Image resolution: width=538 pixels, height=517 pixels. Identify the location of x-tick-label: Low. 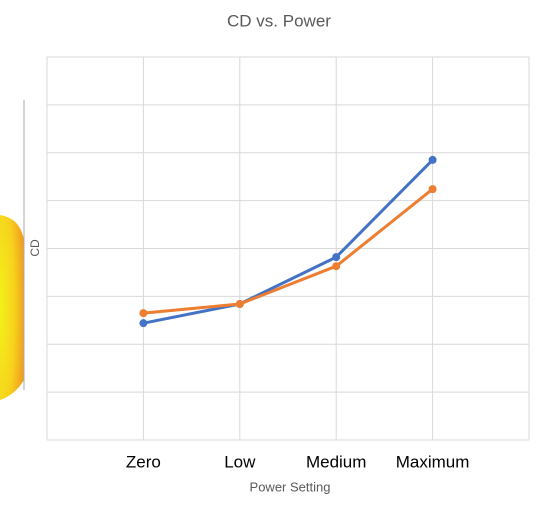
(240, 461).